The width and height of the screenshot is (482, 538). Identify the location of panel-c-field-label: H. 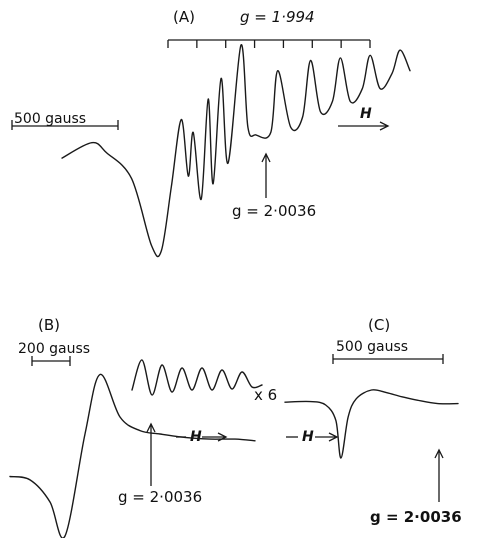
(308, 437).